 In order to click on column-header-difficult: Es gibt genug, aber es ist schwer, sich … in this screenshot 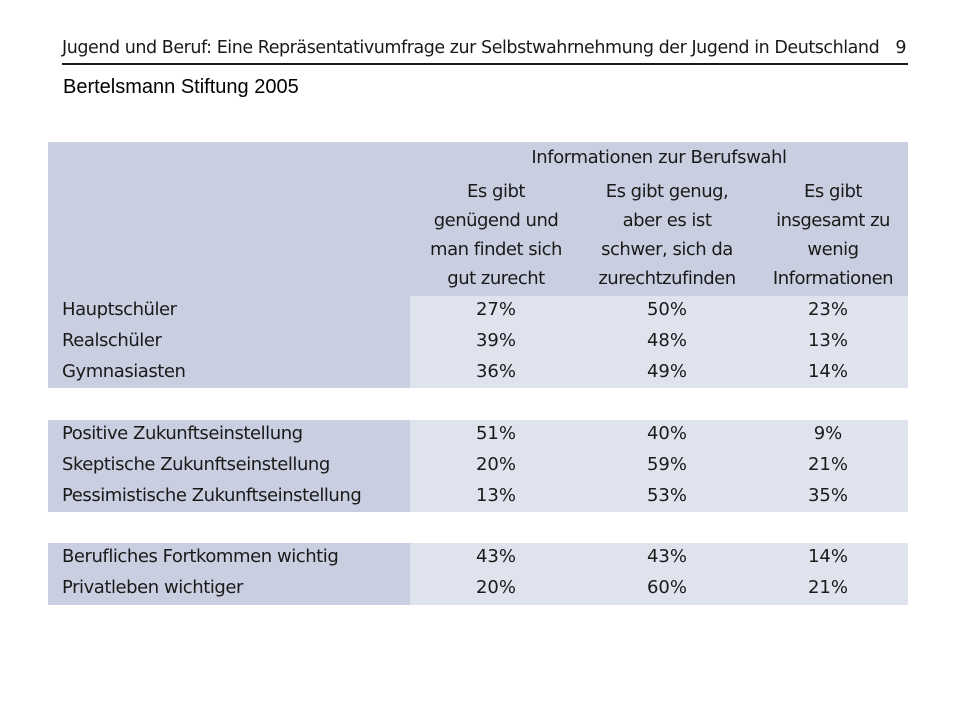, I will do `click(667, 235)`.